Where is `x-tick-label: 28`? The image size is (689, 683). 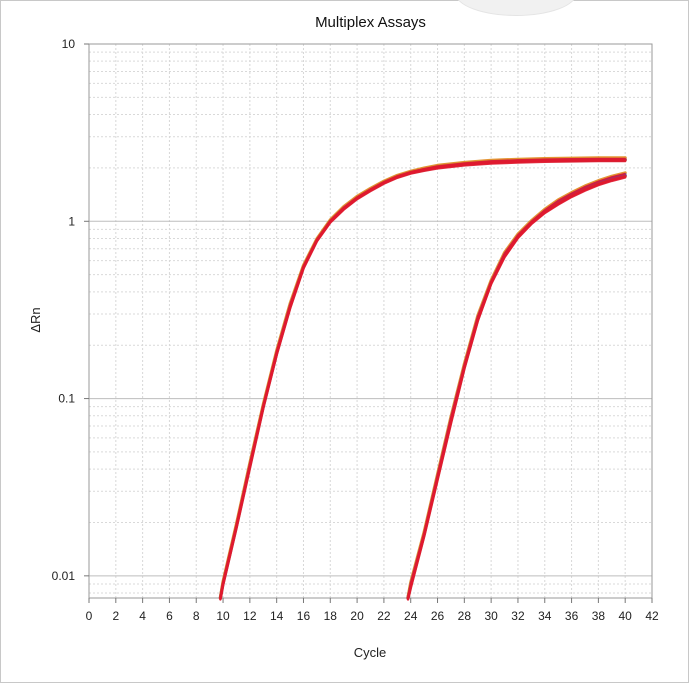
x-tick-label: 28 is located at coordinates (465, 616).